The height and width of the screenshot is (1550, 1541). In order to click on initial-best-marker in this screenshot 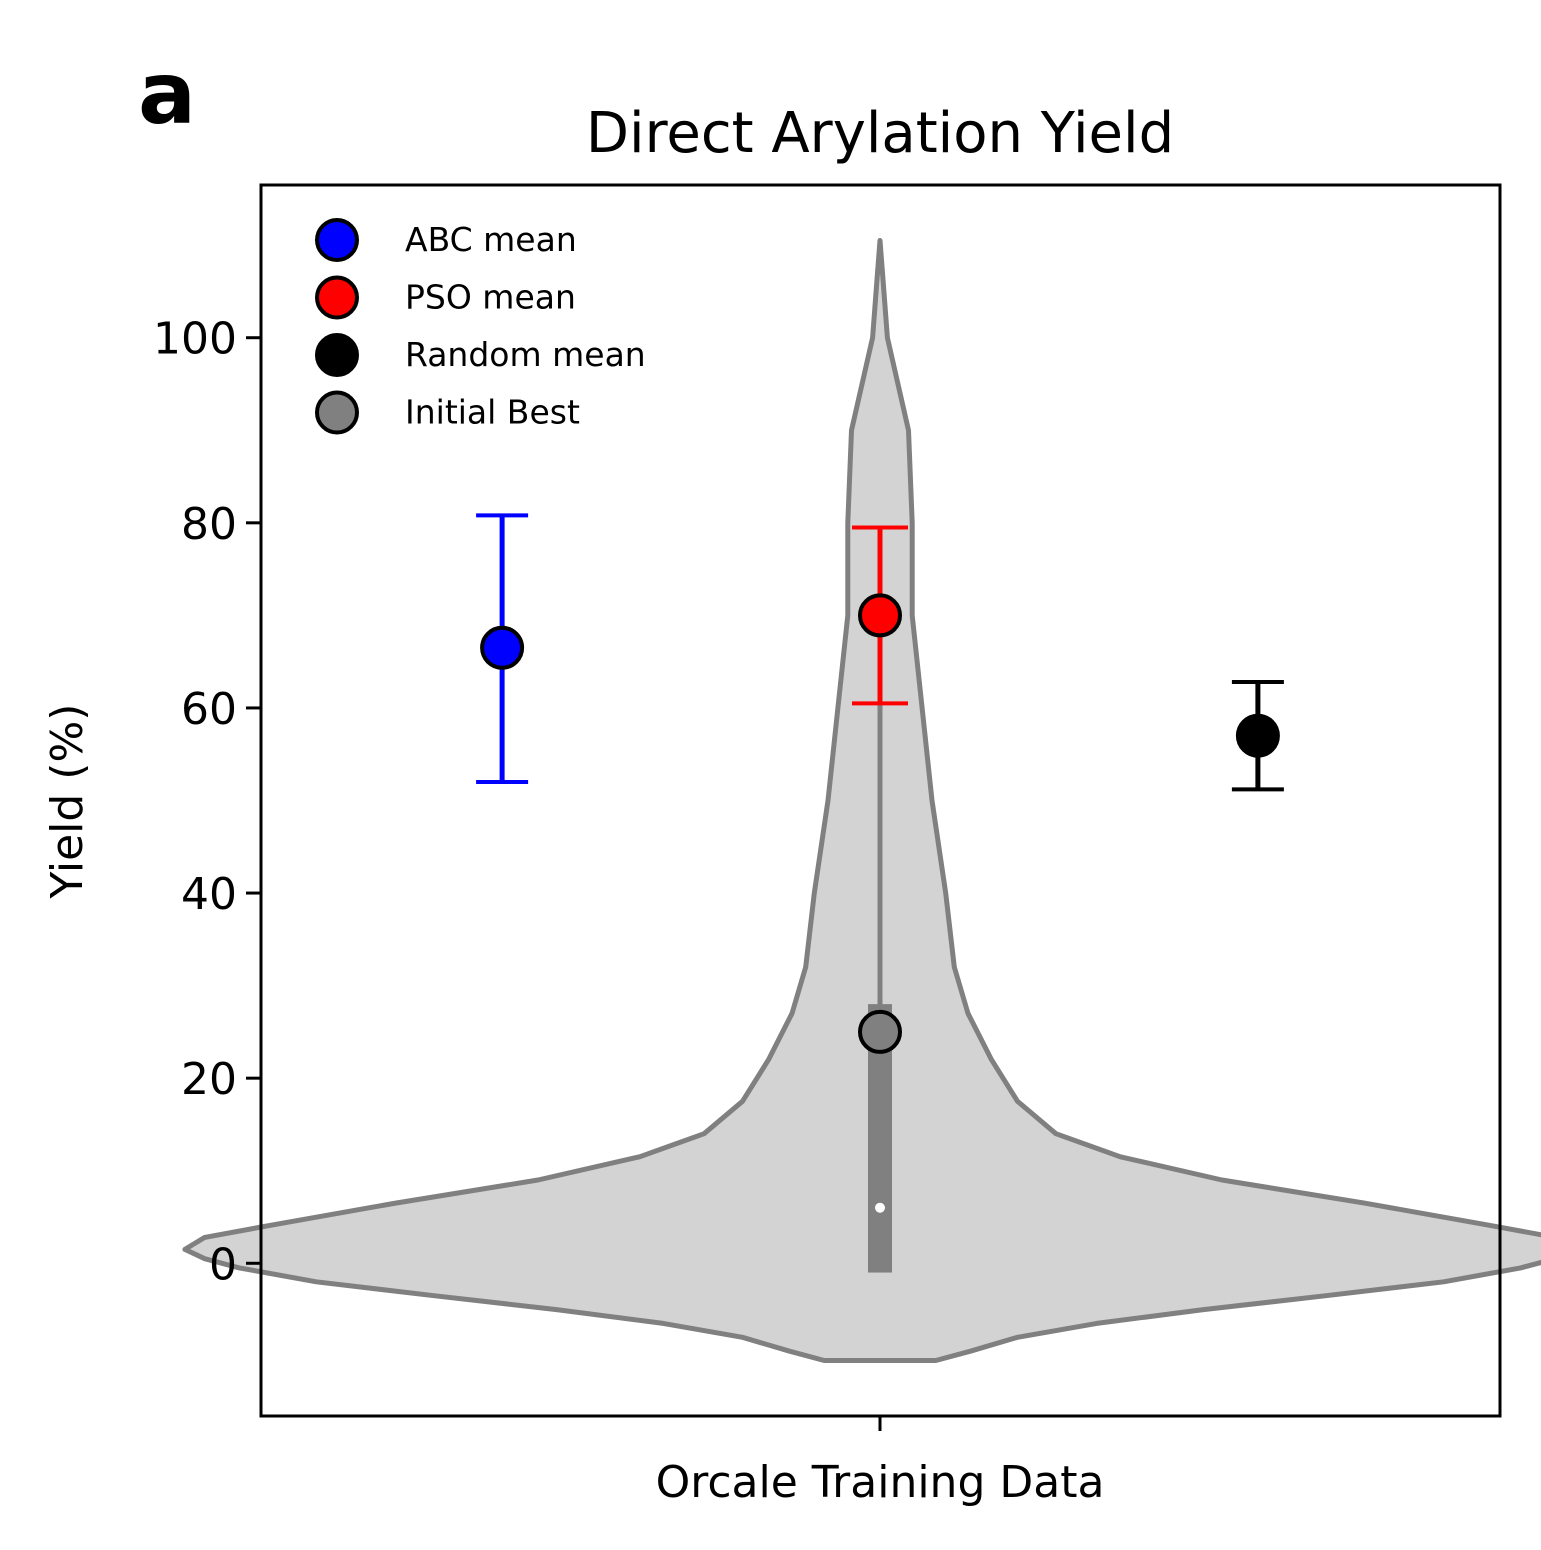, I will do `click(880, 1031)`.